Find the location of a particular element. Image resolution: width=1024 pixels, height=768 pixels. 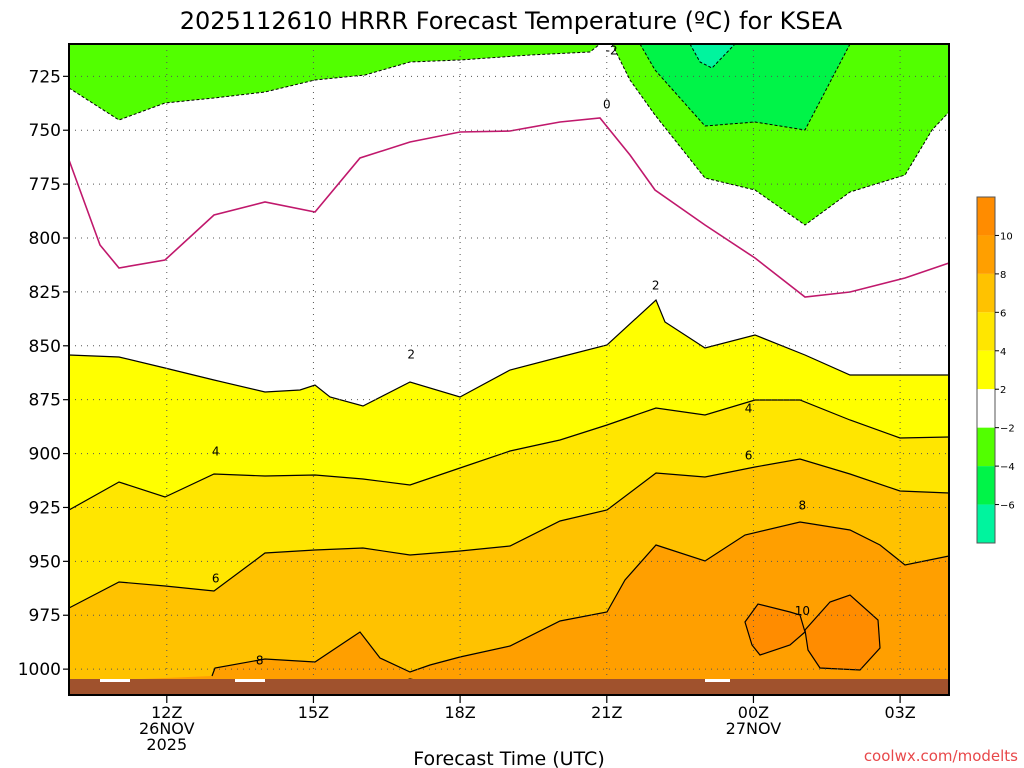

fill-band-minus2-minus4-left is located at coordinates (334, 82).